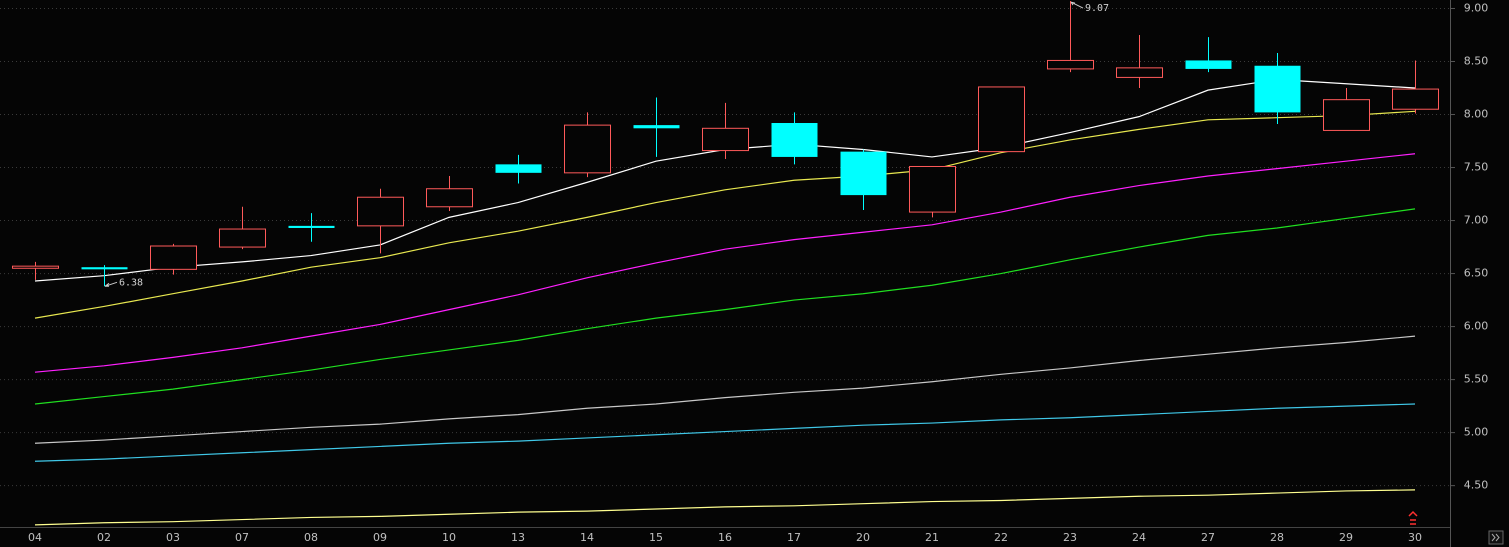  I want to click on low-pointer, so click(111, 284).